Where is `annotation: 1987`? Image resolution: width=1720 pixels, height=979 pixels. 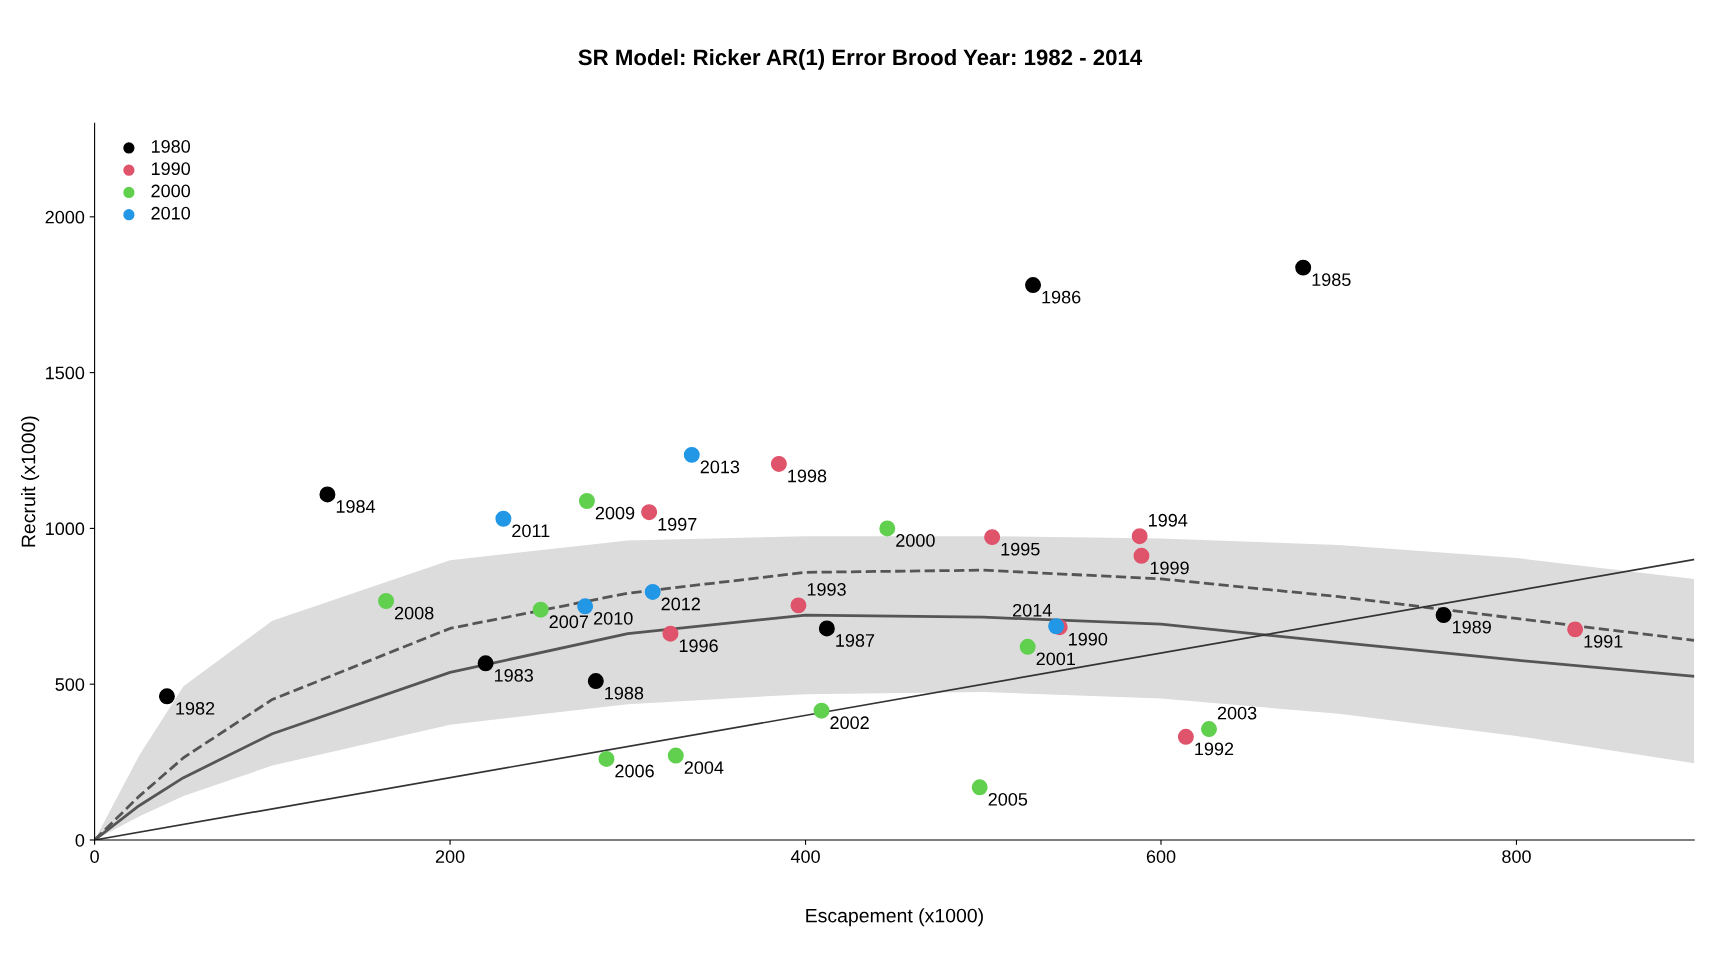
annotation: 1987 is located at coordinates (855, 640).